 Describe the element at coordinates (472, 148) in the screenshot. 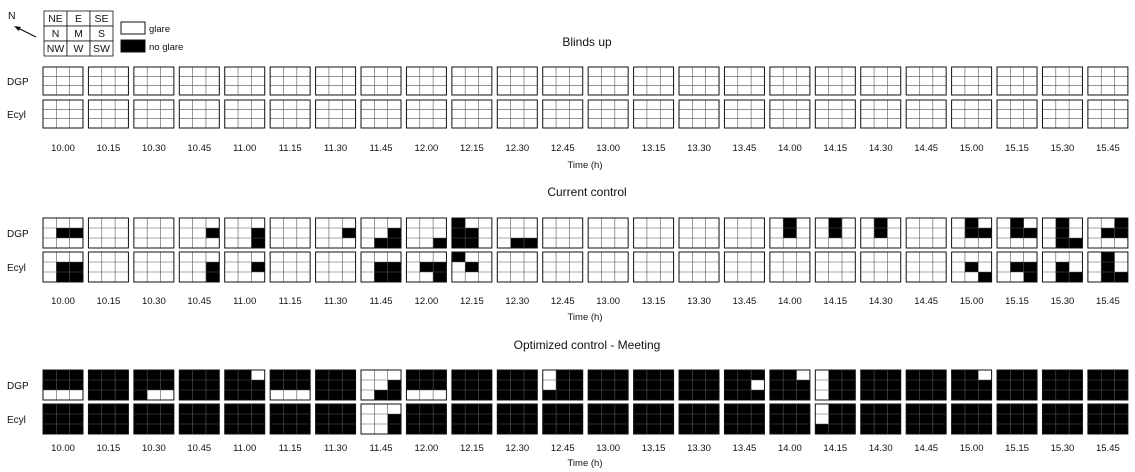

I see `time-tick: 12.15` at that location.